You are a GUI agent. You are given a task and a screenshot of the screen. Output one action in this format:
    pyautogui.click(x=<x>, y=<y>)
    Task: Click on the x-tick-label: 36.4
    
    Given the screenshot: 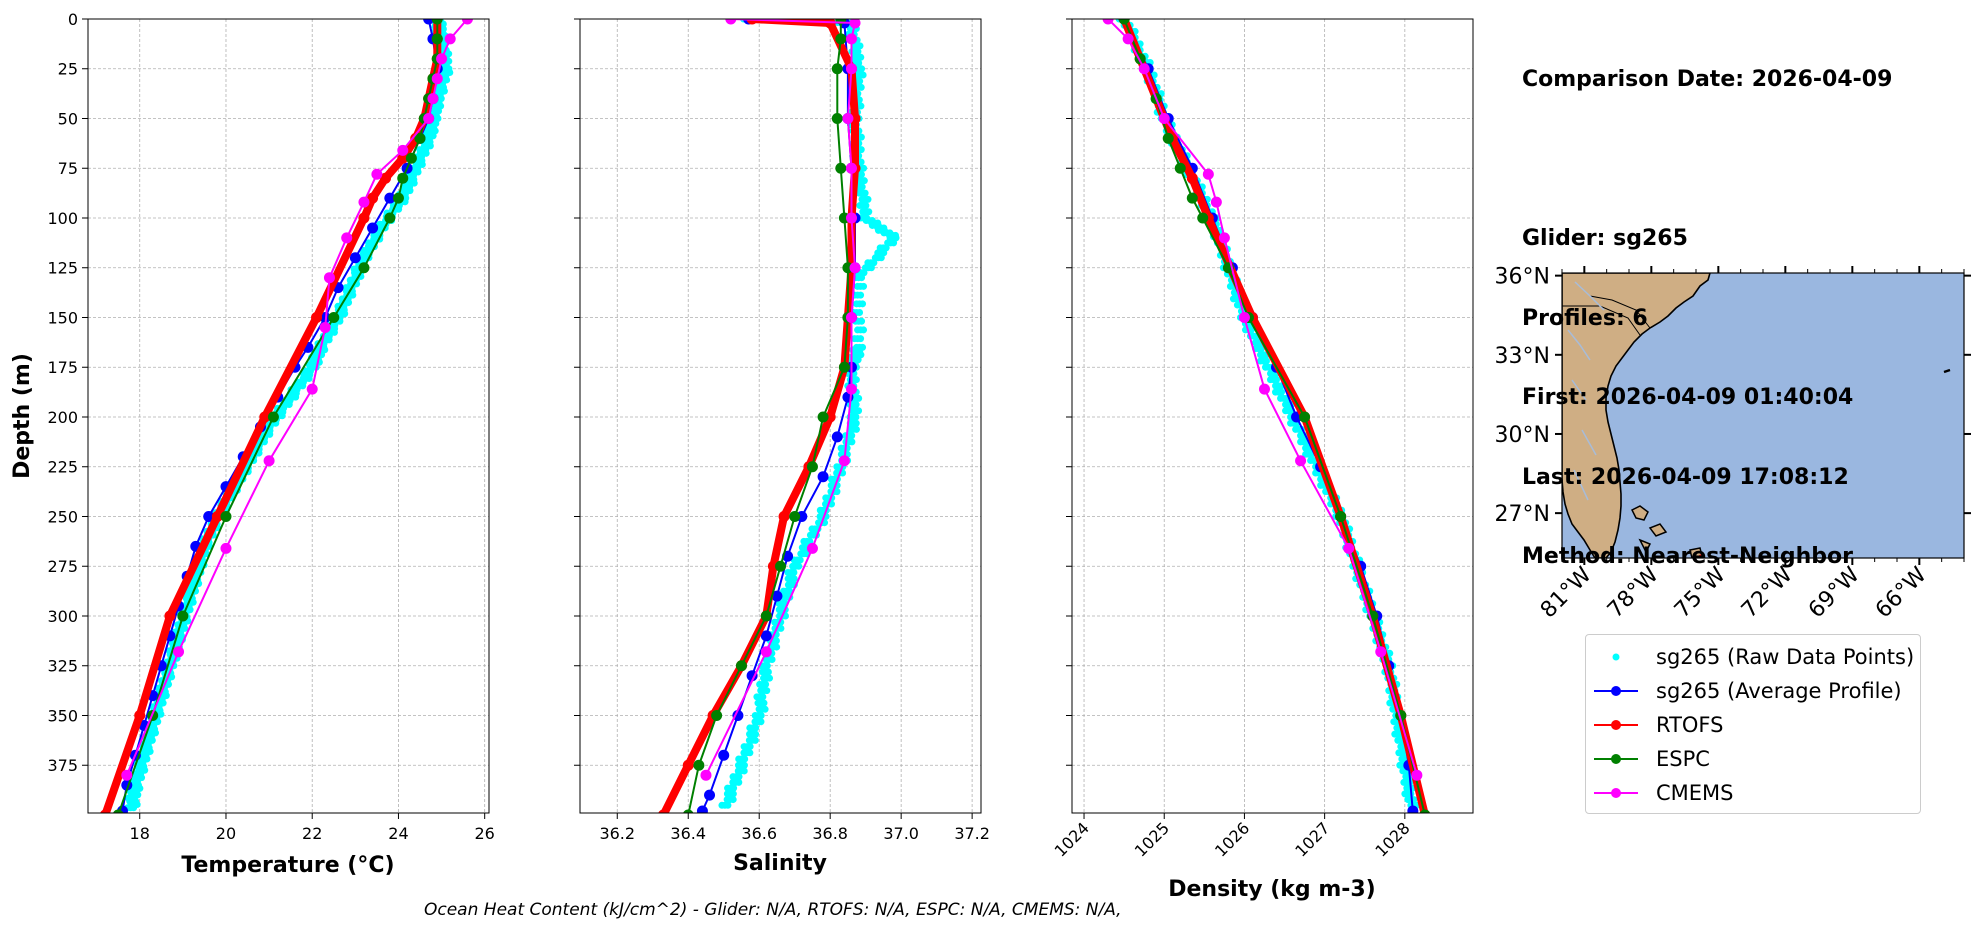 What is the action you would take?
    pyautogui.click(x=688, y=833)
    